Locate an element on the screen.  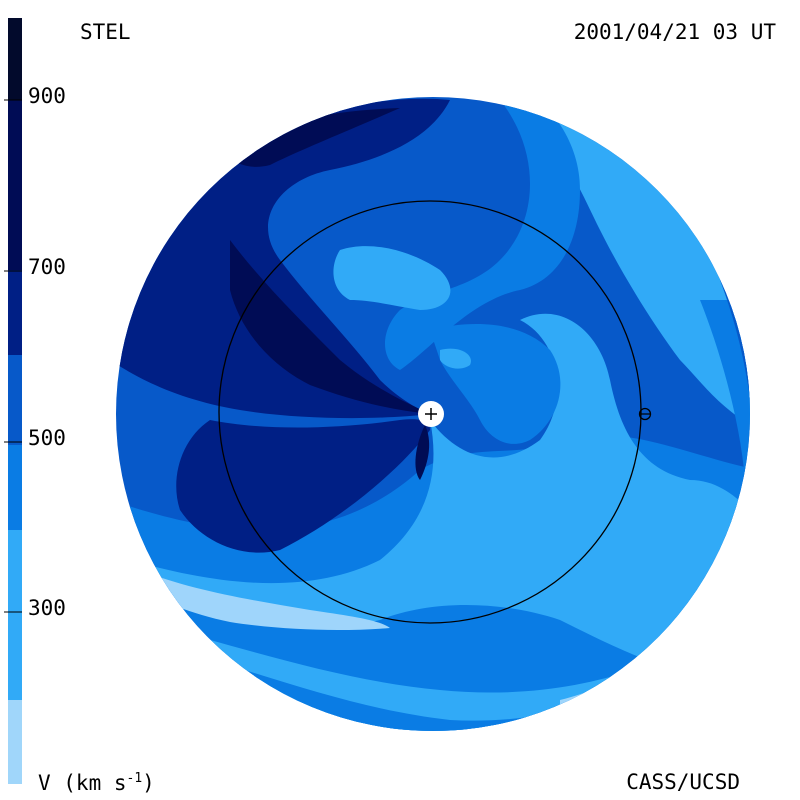
region-light-inner is located at coordinates (392, 278).